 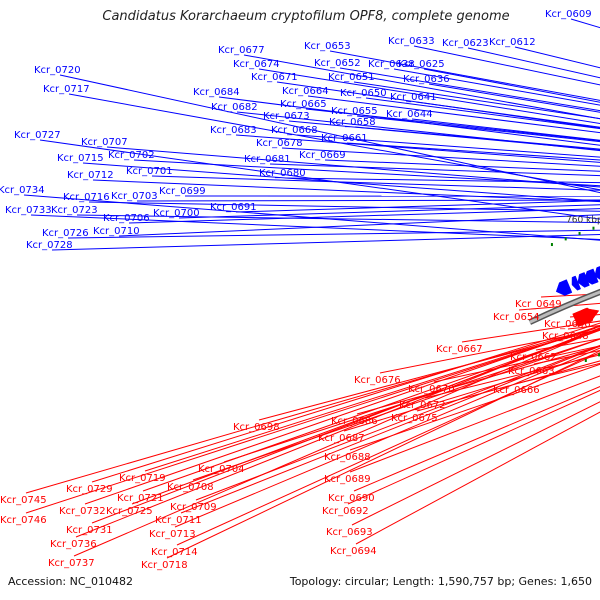 I want to click on gene-label-kcr-0732: Kcr_0732, so click(x=82, y=511).